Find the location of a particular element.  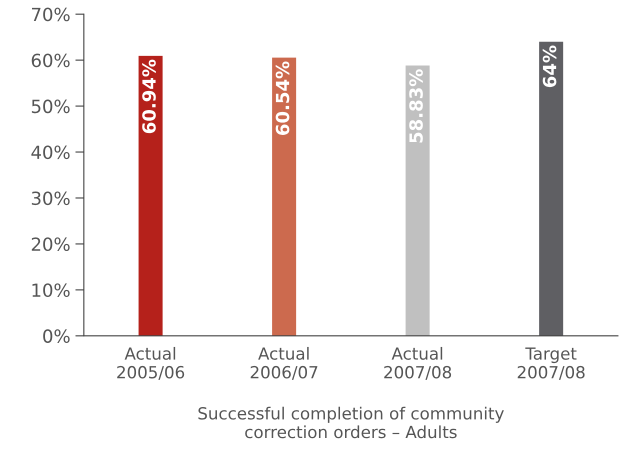

x-tick-label: Actual 2006/07 is located at coordinates (284, 363).